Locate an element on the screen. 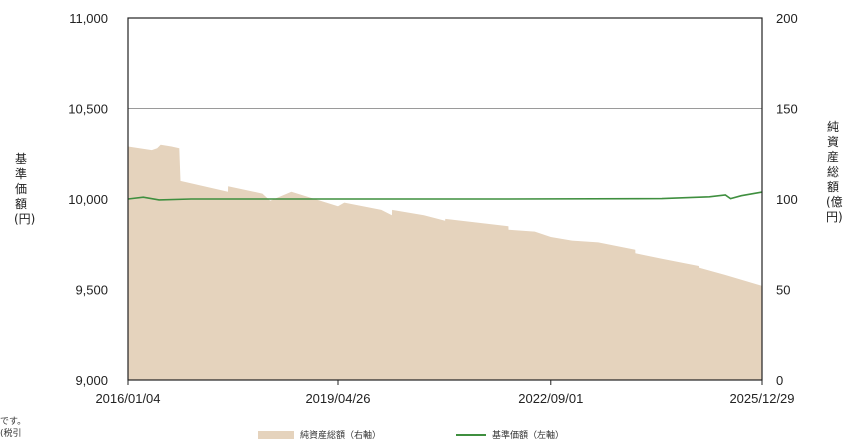 The image size is (848, 446). left-axis-label-char: 価 is located at coordinates (20, 189).